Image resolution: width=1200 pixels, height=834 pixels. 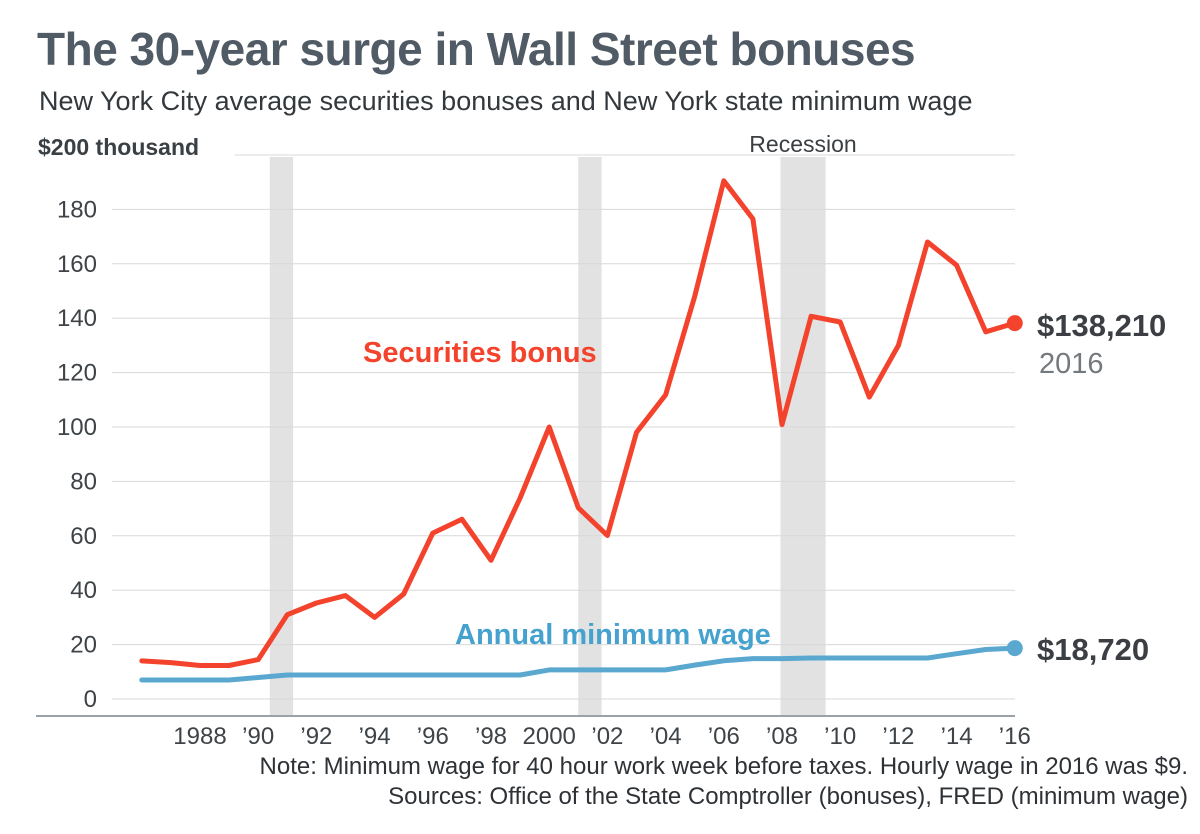 I want to click on x-tick-label: ’98, so click(x=491, y=736).